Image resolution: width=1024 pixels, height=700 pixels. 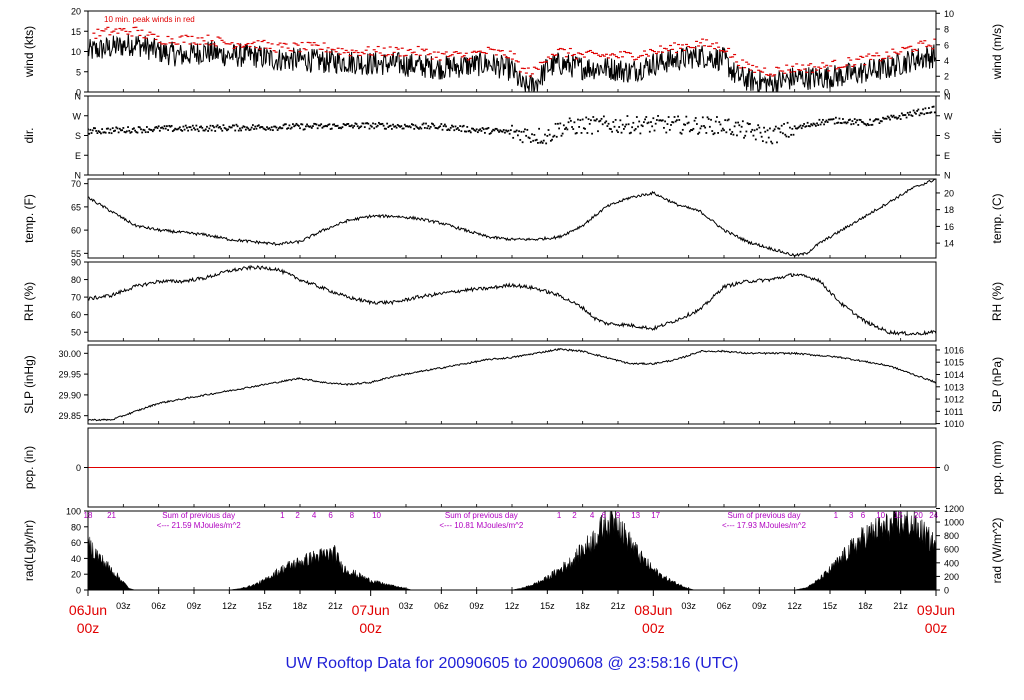 I want to click on right-tick-label: 6, so click(x=946, y=45).